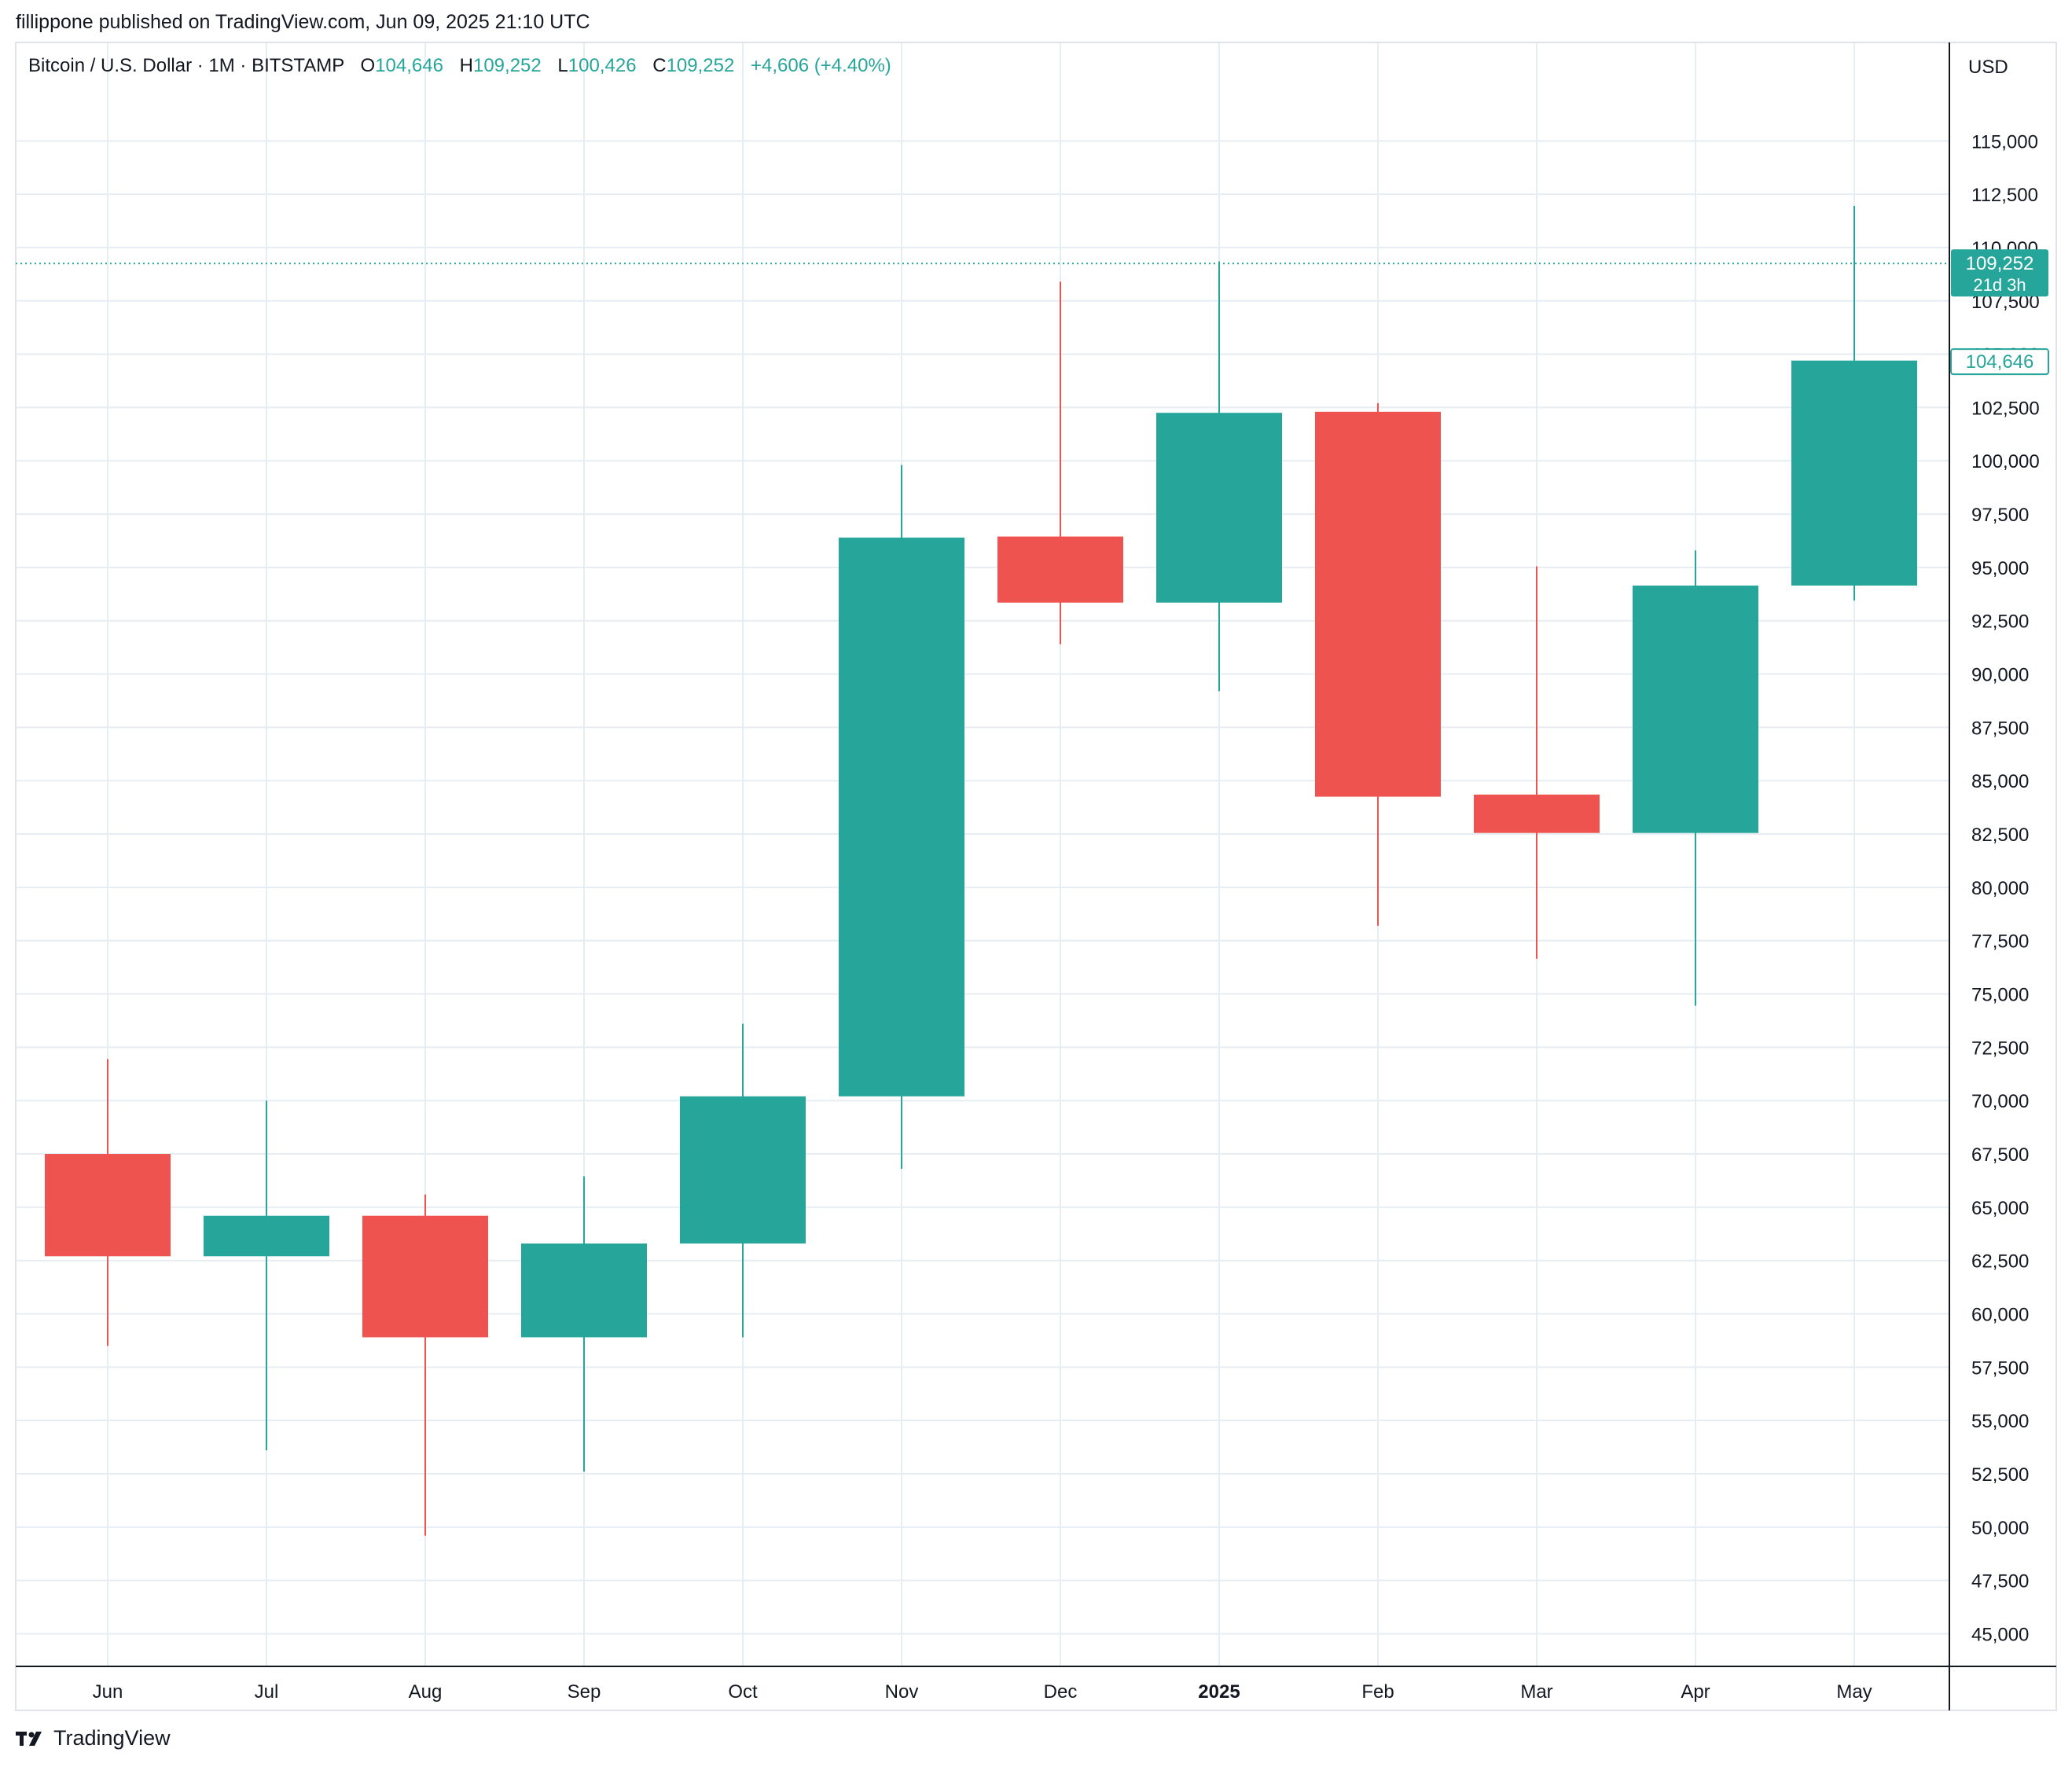  Describe the element at coordinates (1060, 463) in the screenshot. I see `candle-dec` at that location.